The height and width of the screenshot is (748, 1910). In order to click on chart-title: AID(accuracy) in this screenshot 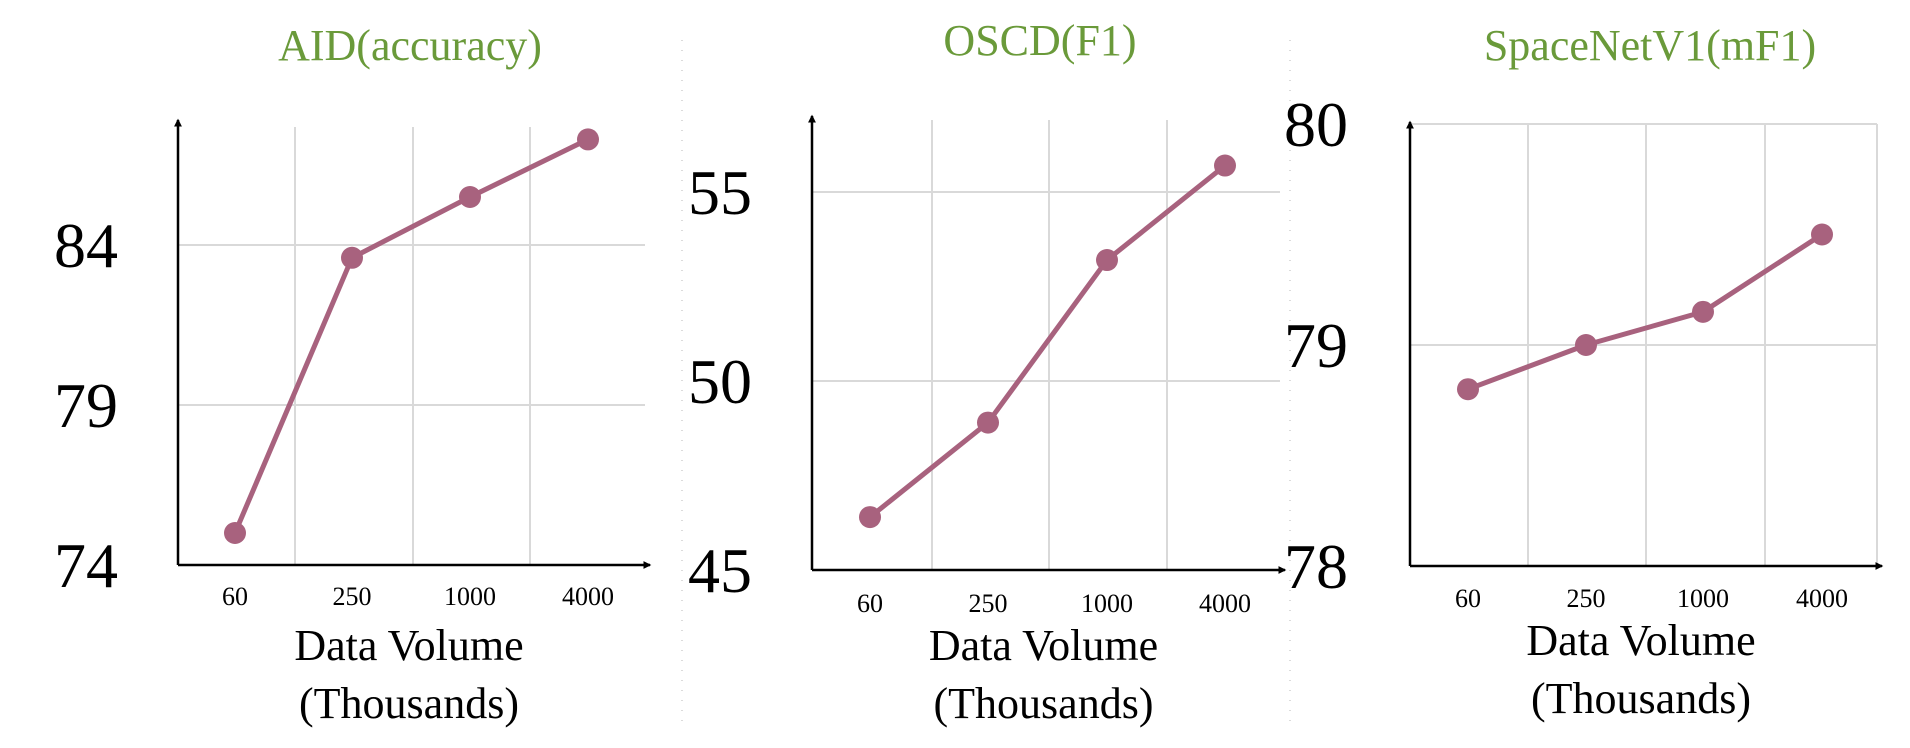, I will do `click(410, 45)`.